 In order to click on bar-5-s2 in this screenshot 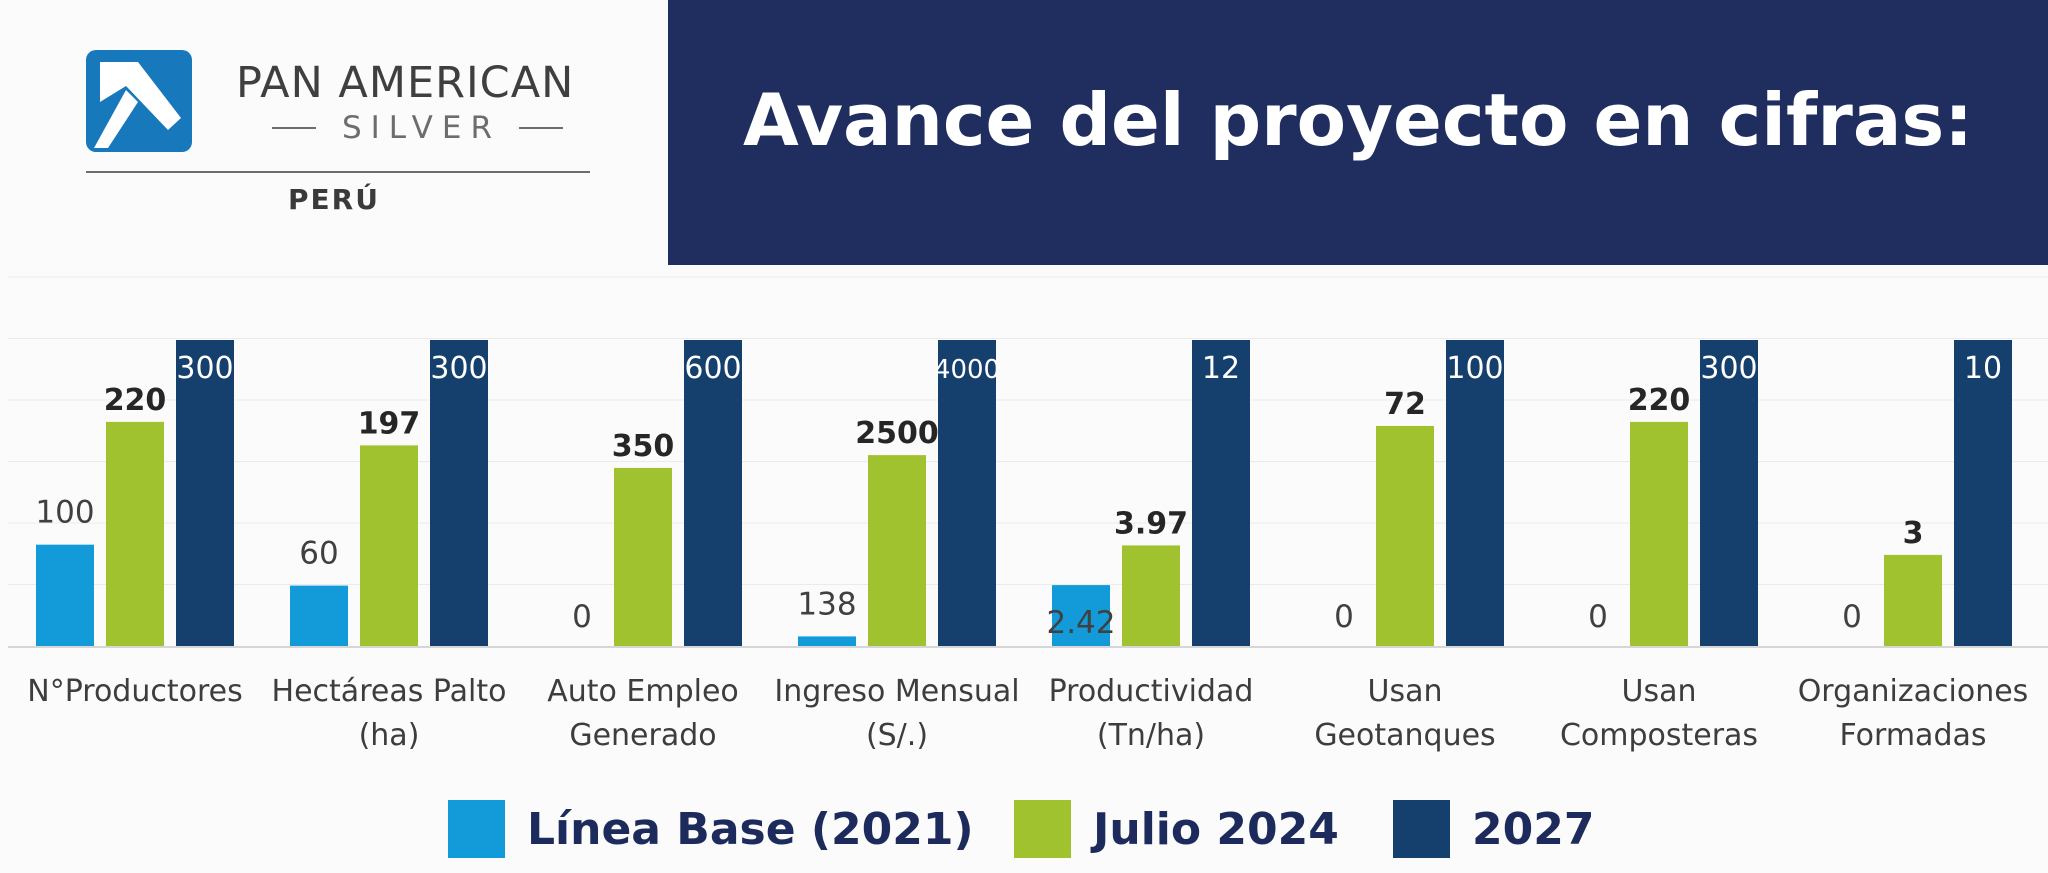, I will do `click(1475, 493)`.